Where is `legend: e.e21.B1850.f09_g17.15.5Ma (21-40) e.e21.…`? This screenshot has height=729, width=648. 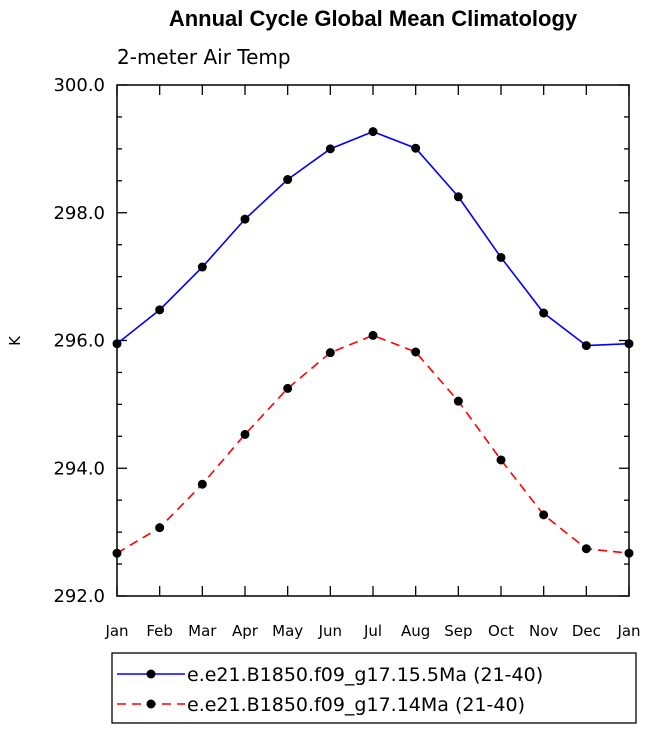 legend: e.e21.B1850.f09_g17.15.5Ma (21-40) e.e21.… is located at coordinates (374, 688).